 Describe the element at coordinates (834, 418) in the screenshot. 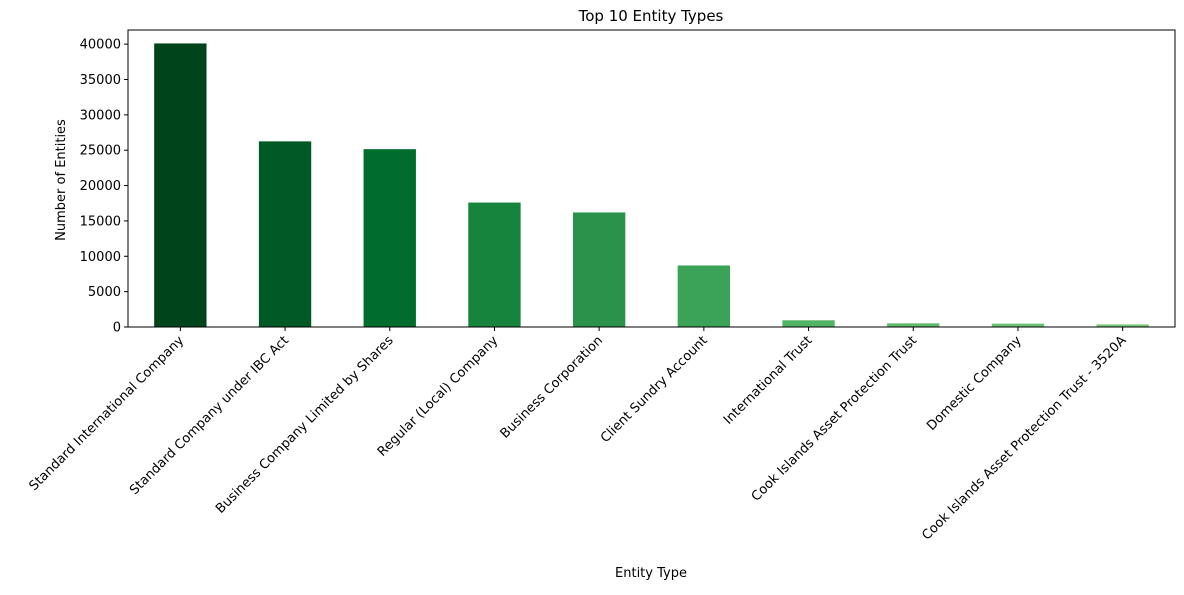

I see `x-tick-label: Cook Islands Asset Protection Trust` at that location.